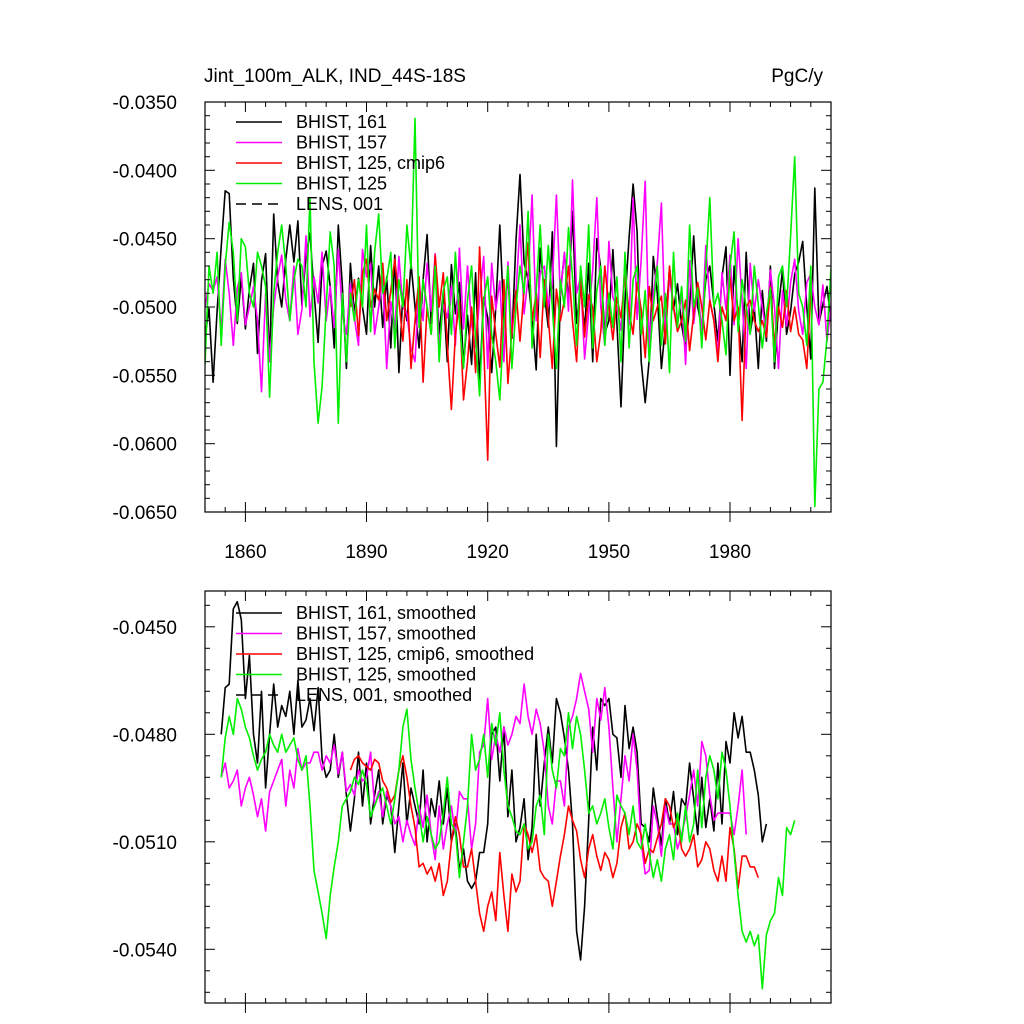 The image size is (1024, 1024). Describe the element at coordinates (145, 950) in the screenshot. I see `y-tick-label-smoothed: -0.0540` at that location.